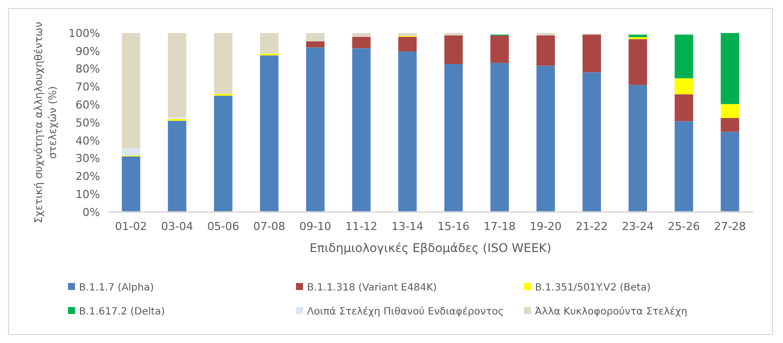 Image resolution: width=783 pixels, height=343 pixels. I want to click on x-tick-label: 25-26, so click(684, 226).